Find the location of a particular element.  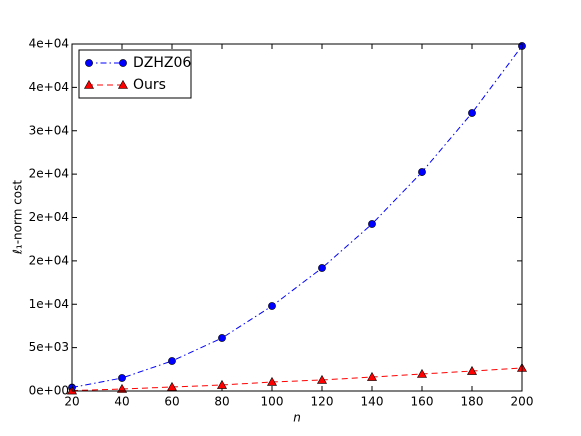

legend-label: Ours is located at coordinates (149, 85).